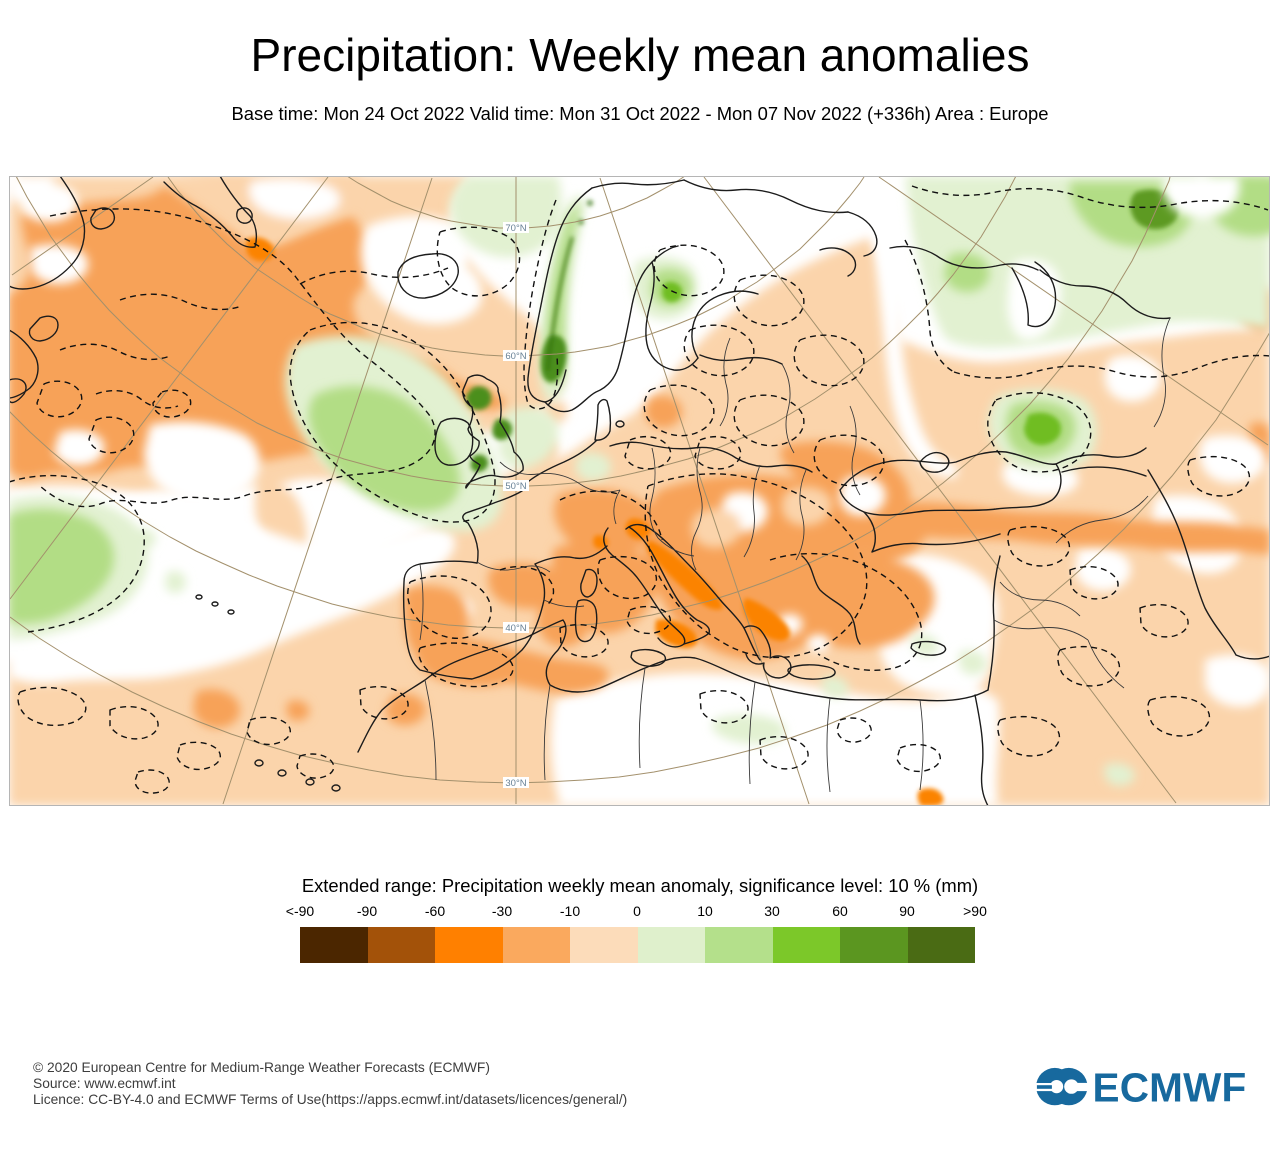  What do you see at coordinates (1170, 1087) in the screenshot?
I see `svg-text: ECMWF` at bounding box center [1170, 1087].